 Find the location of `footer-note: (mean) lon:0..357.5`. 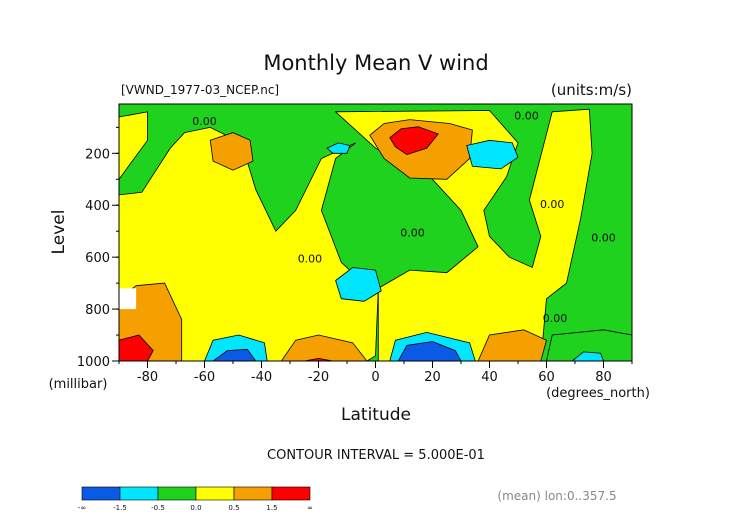

footer-note: (mean) lon:0..357.5 is located at coordinates (556, 496).